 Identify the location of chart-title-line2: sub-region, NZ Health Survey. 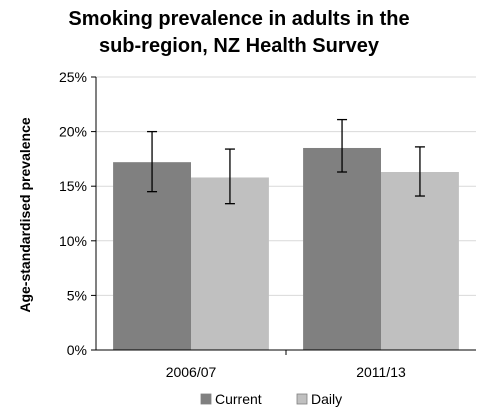
(239, 46).